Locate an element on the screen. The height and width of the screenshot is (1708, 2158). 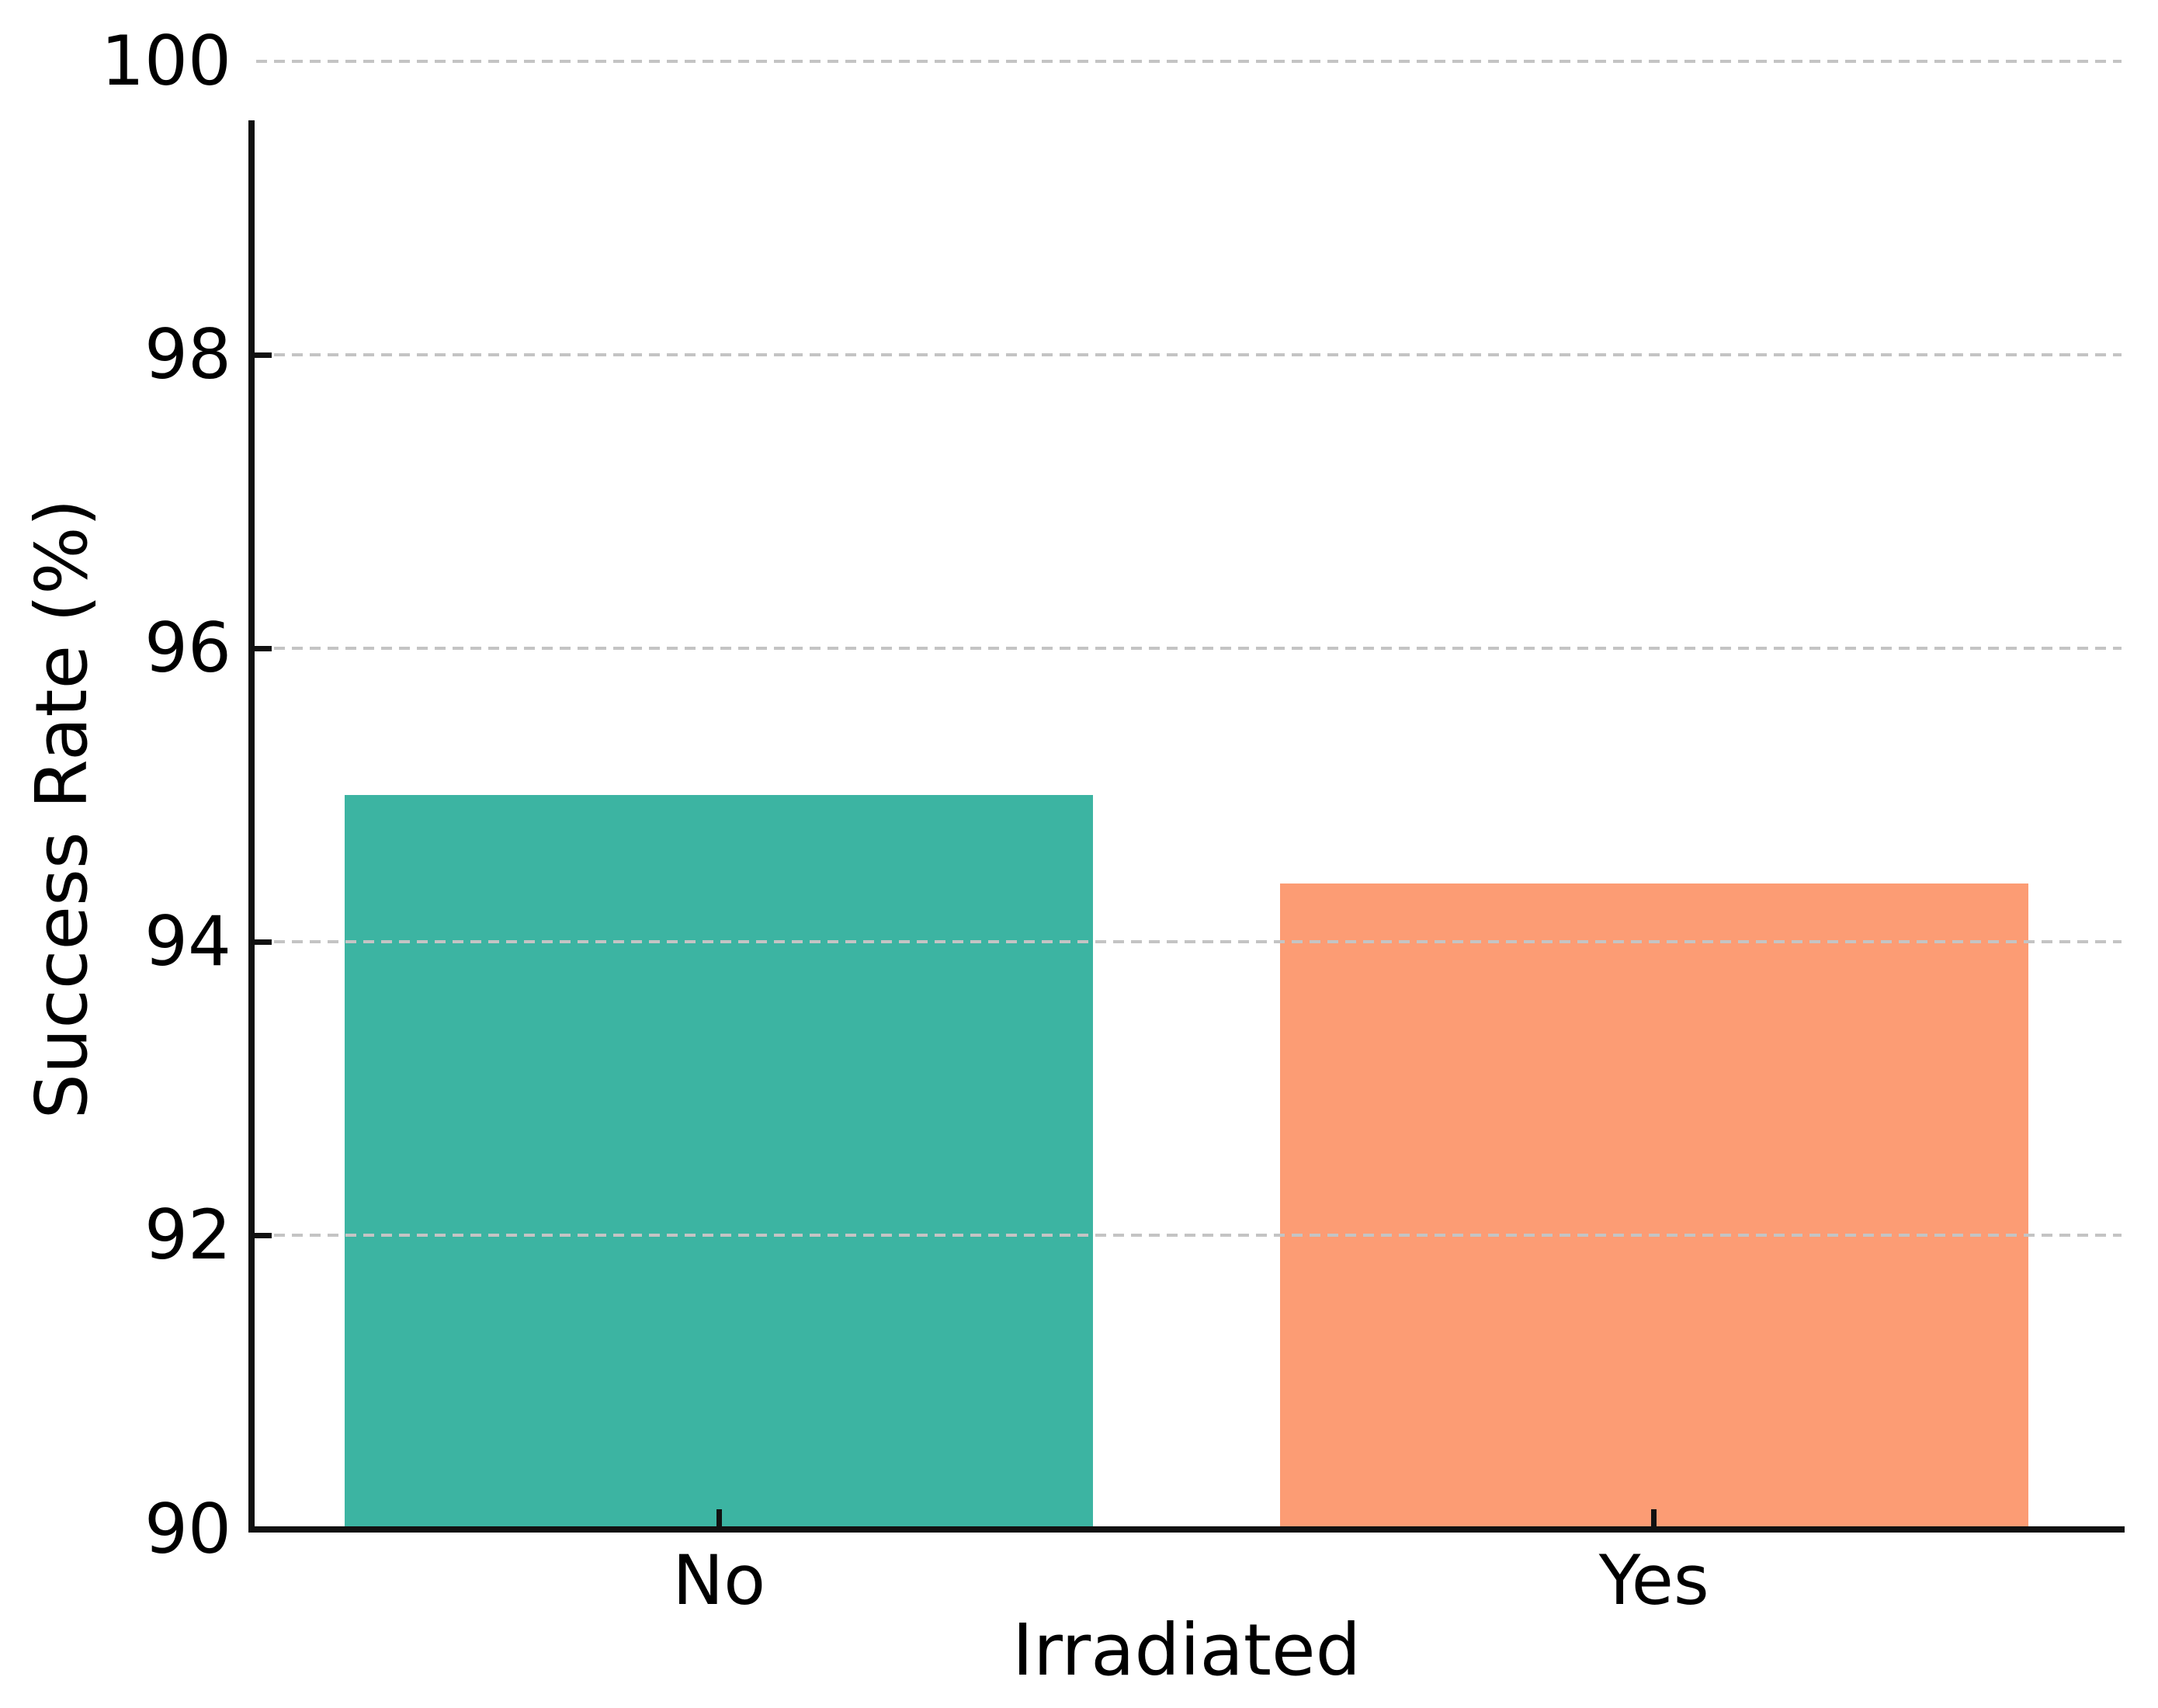
bar-yes is located at coordinates (1654, 1206).